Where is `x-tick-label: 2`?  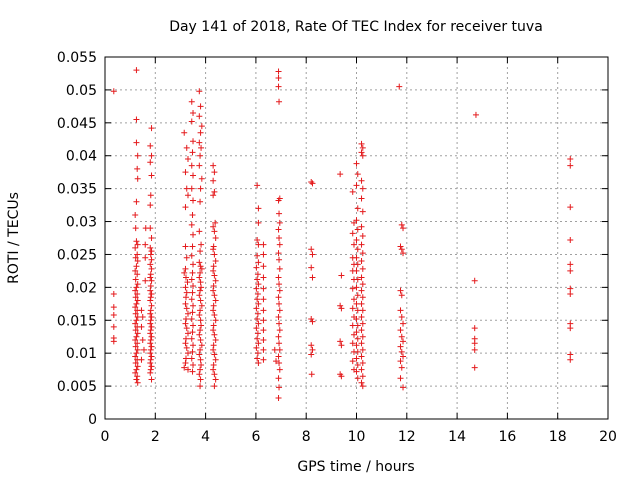 x-tick-label: 2 is located at coordinates (155, 437).